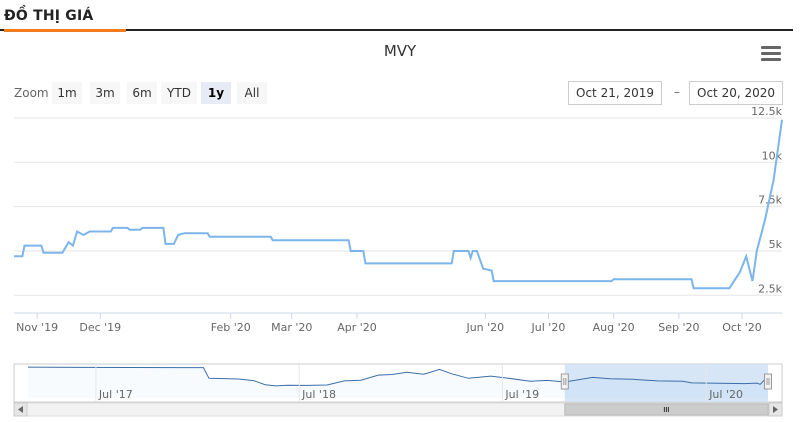 The width and height of the screenshot is (800, 422). I want to click on navigator-series-area, so click(398, 382).